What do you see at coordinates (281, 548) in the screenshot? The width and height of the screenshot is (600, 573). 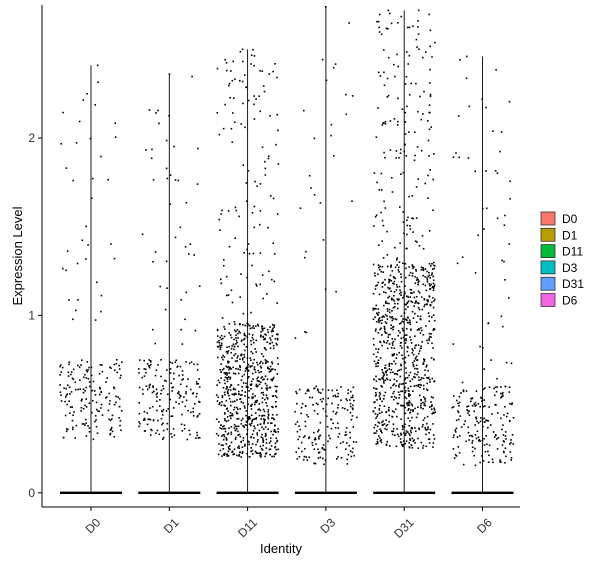 I see `x-axis-title: Identity` at bounding box center [281, 548].